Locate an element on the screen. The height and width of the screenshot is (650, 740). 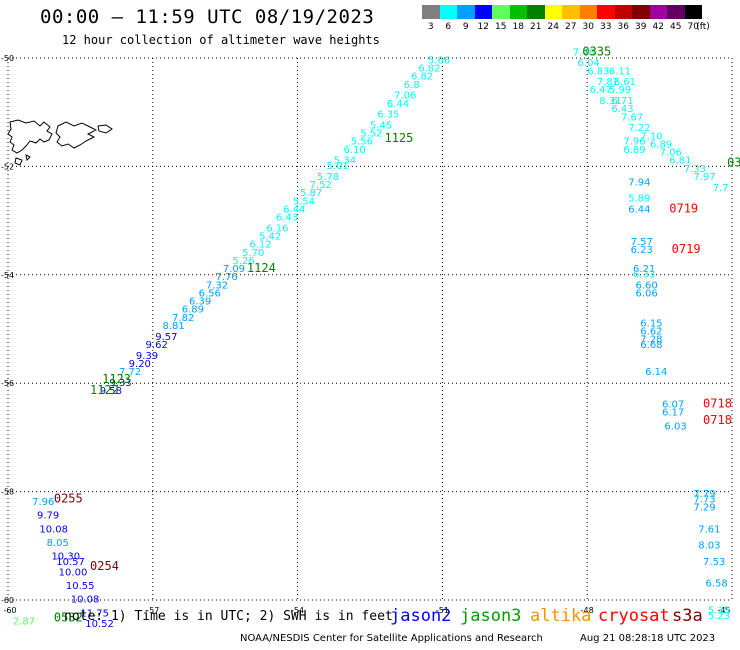
wave-height-label: 6.83 is located at coordinates (598, 71).